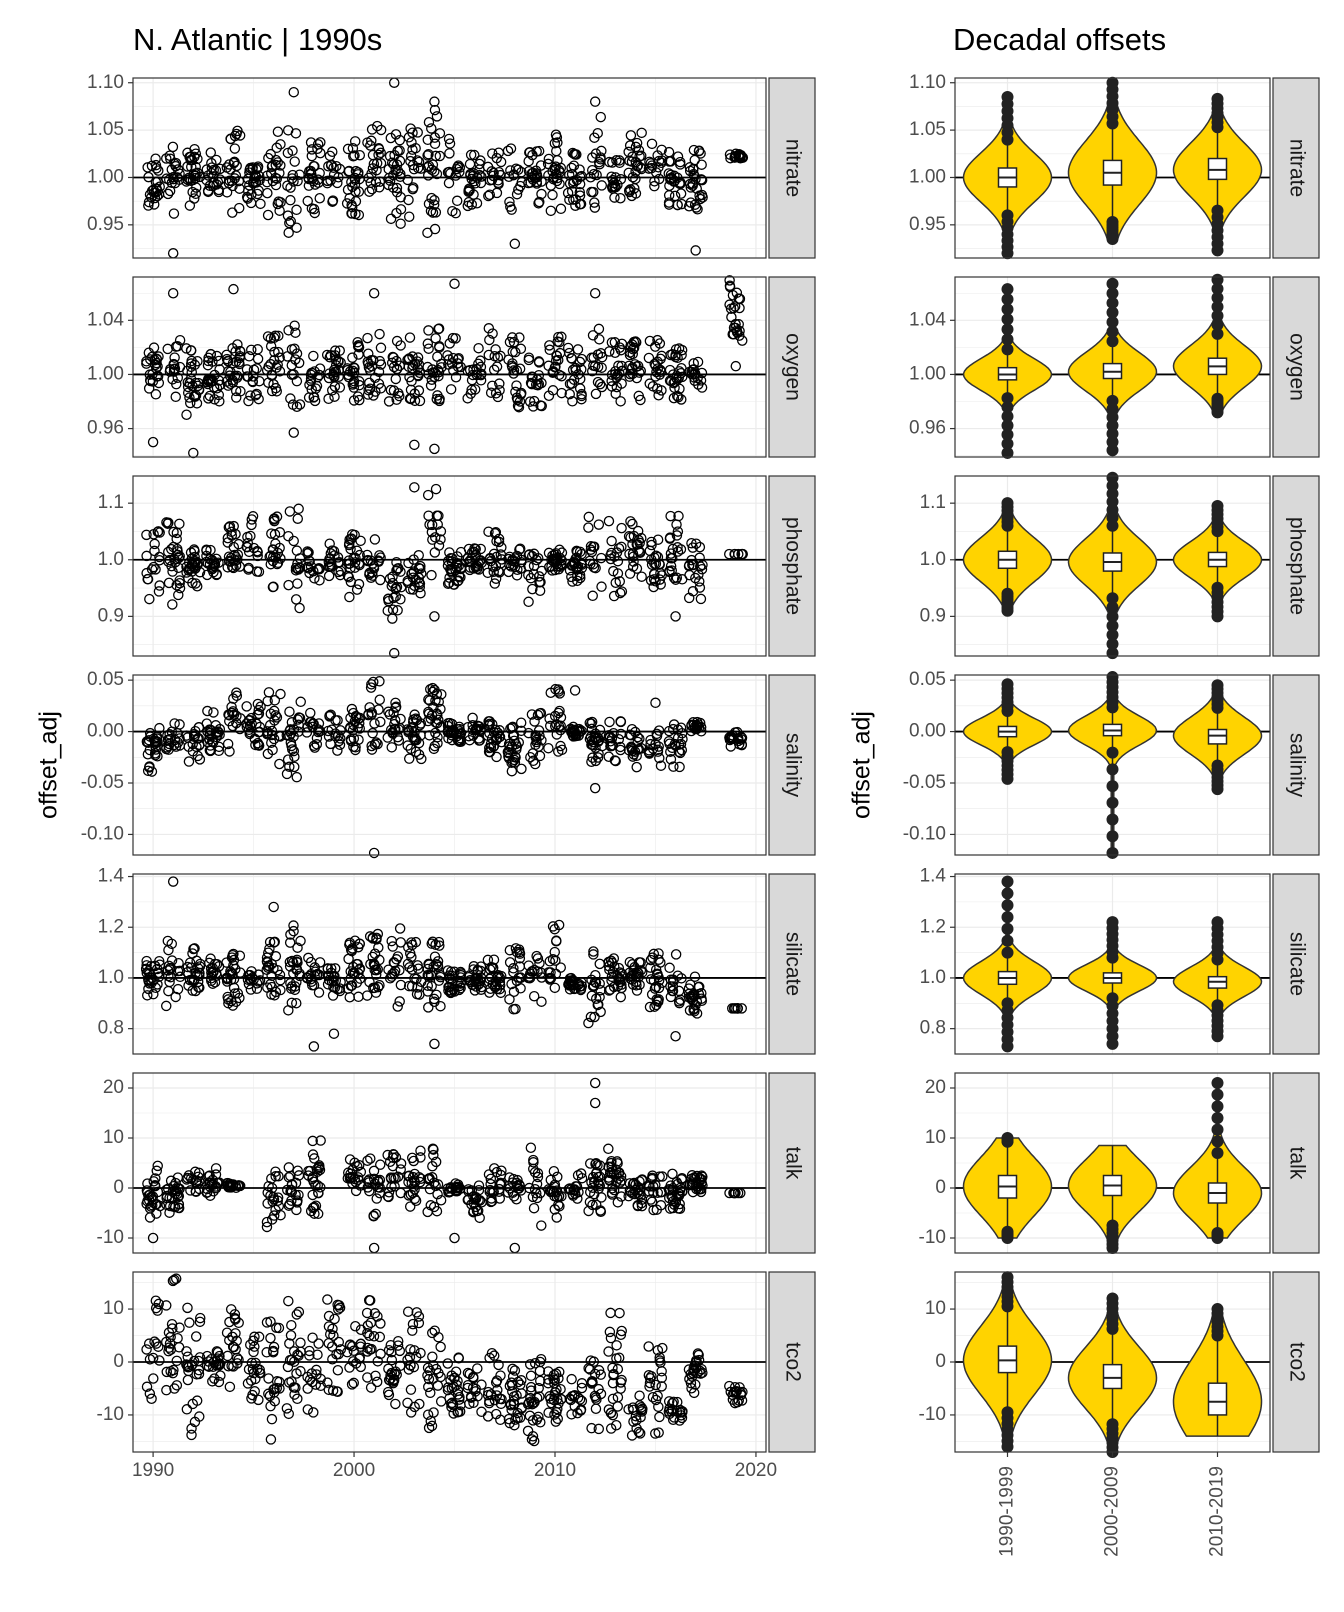 This screenshot has height=1612, width=1344. I want to click on y-tick-label: 0.8, so click(933, 1028).